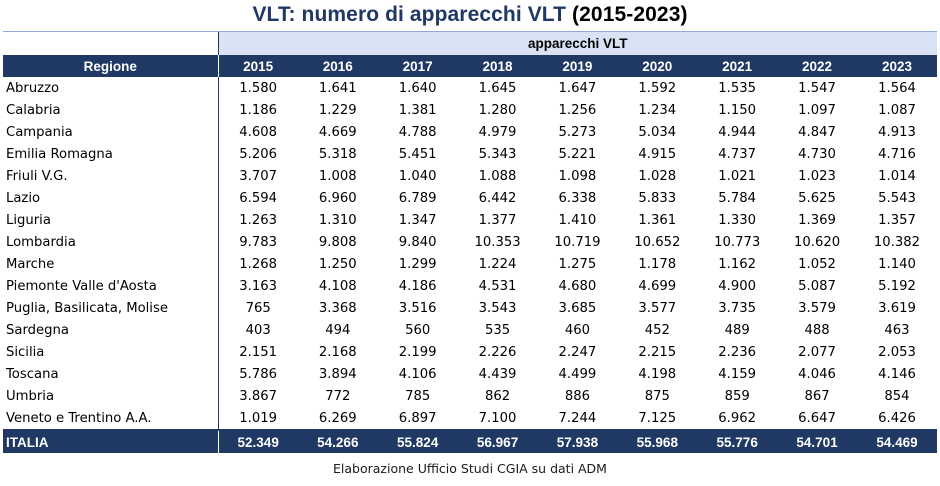 The width and height of the screenshot is (940, 486). What do you see at coordinates (897, 352) in the screenshot?
I see `value-cell: 2.053` at bounding box center [897, 352].